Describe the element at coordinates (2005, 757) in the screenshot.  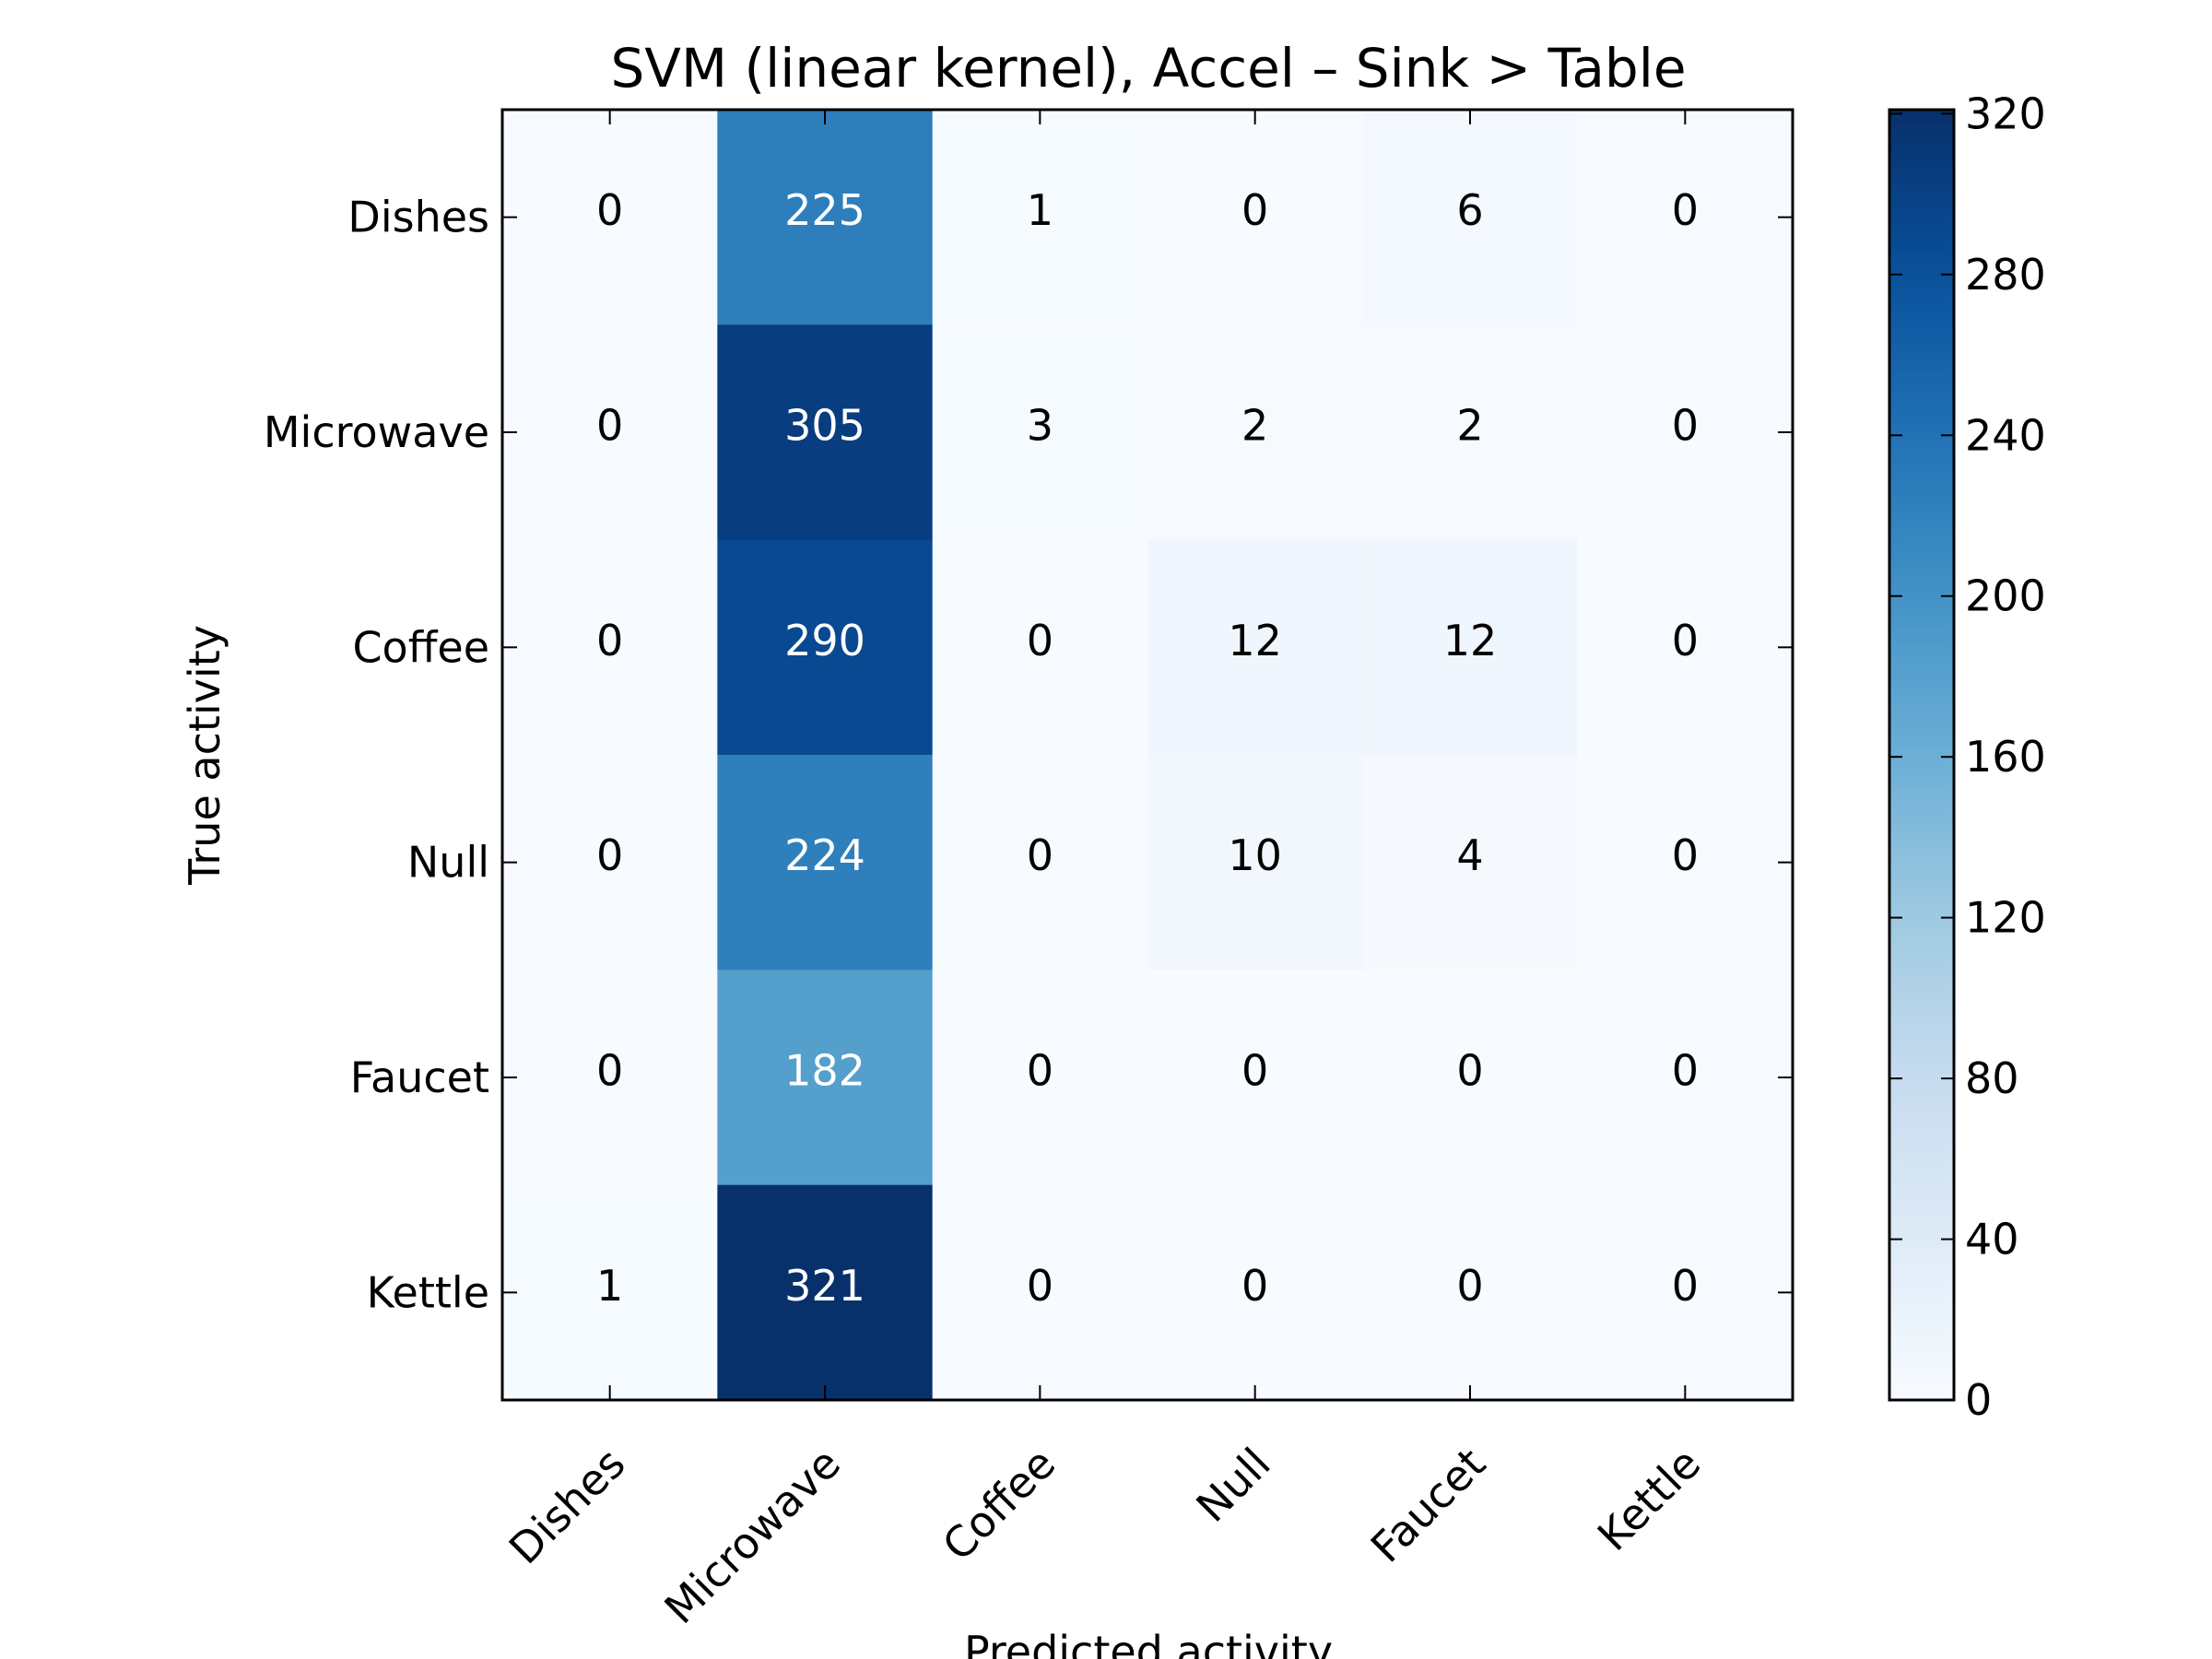
I see `colorbar-tick-label: 160` at that location.